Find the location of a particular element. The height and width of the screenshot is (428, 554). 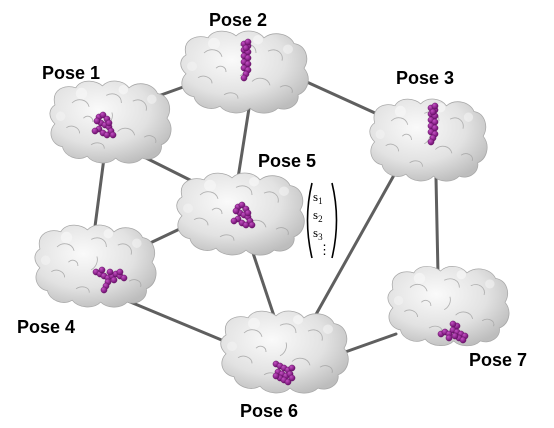

state-entry-2-sub: 2 is located at coordinates (320, 219).